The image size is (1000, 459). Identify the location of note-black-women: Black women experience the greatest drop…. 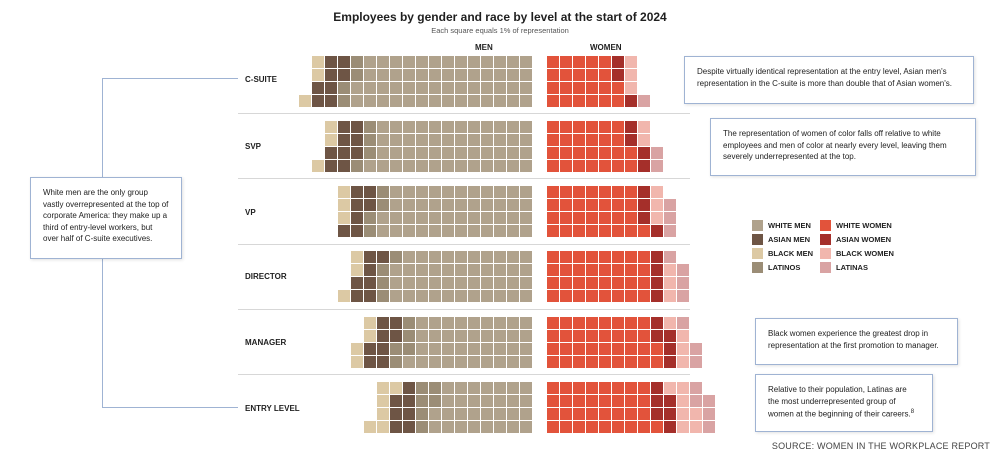
(856, 341).